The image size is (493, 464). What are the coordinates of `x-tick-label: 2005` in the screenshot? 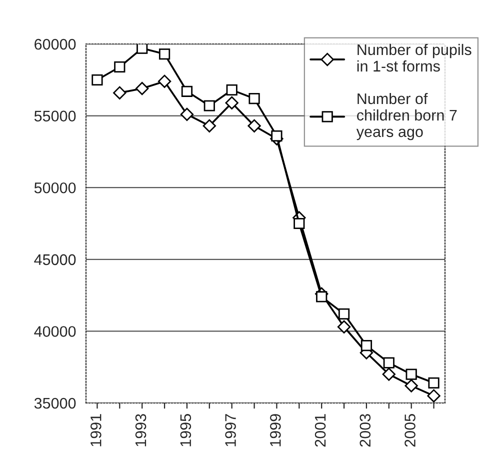 It's located at (410, 430).